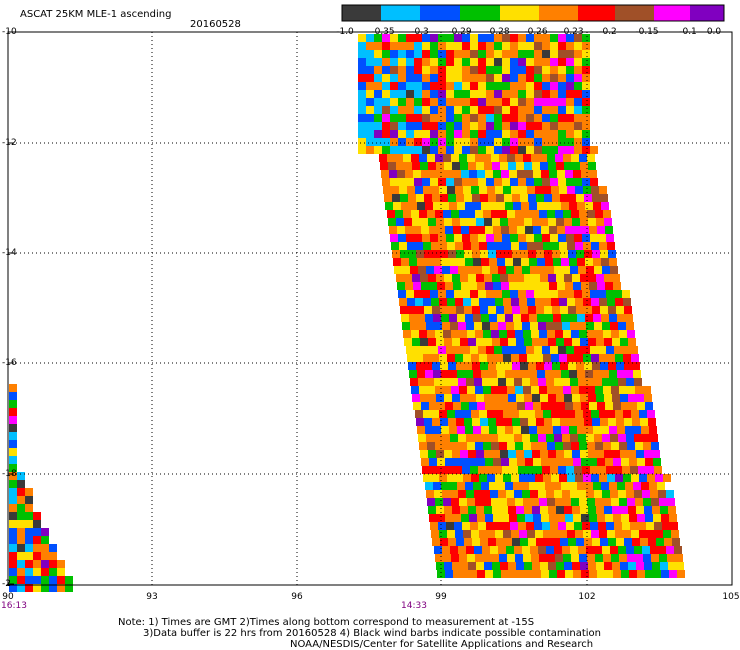 The image size is (740, 650). Describe the element at coordinates (498, 32) in the screenshot. I see `colorbar-label: -0.28` at that location.